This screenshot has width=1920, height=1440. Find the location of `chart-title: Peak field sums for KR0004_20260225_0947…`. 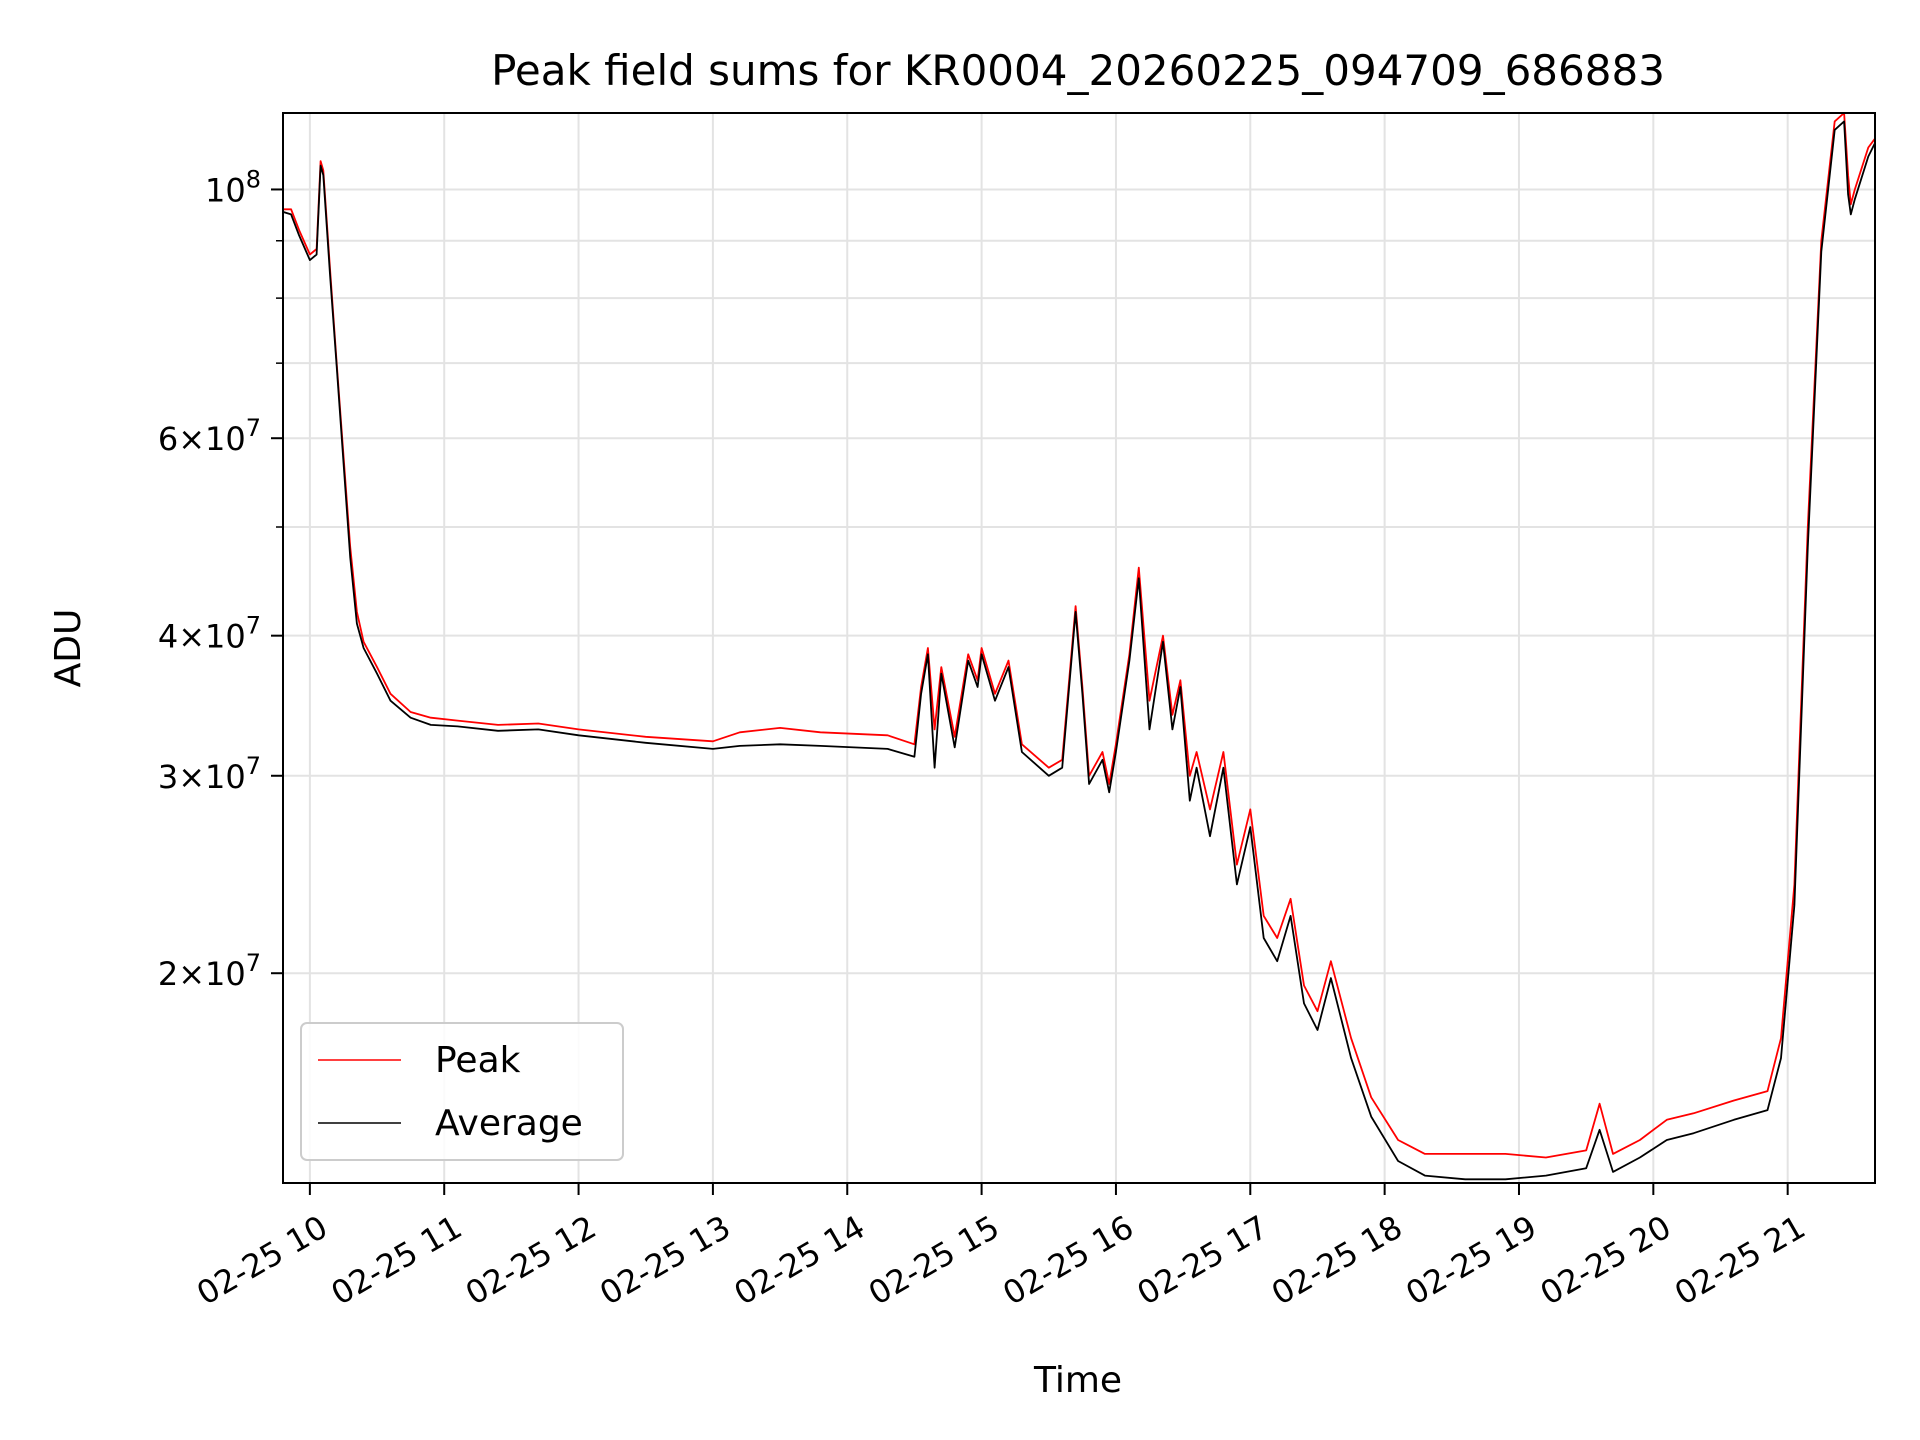

chart-title: Peak field sums for KR0004_20260225_0947… is located at coordinates (1078, 70).